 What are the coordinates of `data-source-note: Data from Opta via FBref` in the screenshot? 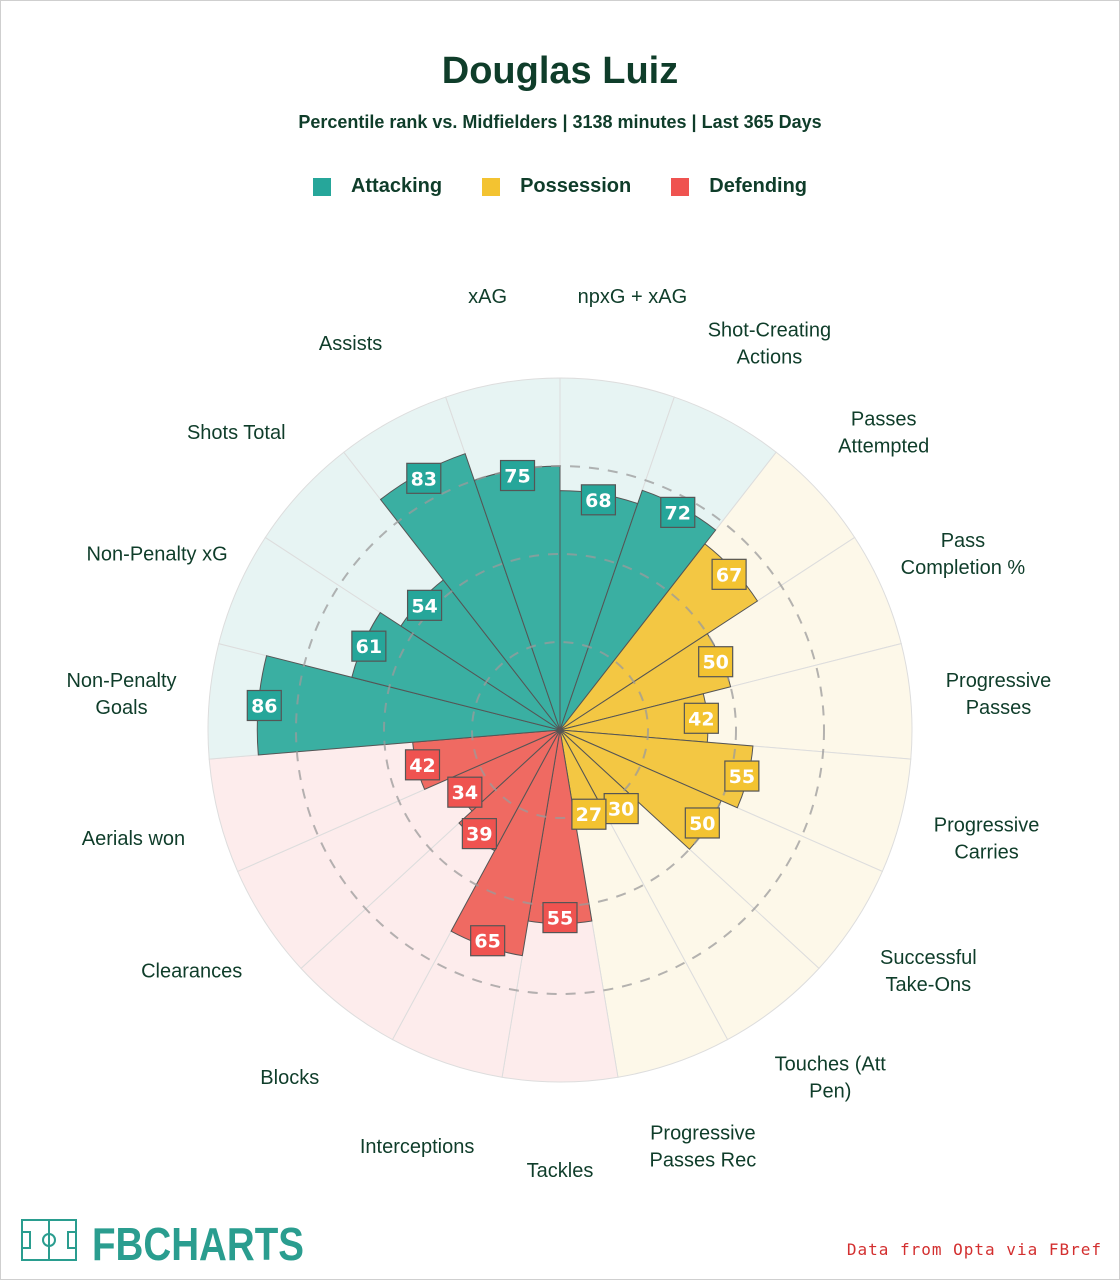 It's located at (974, 1249).